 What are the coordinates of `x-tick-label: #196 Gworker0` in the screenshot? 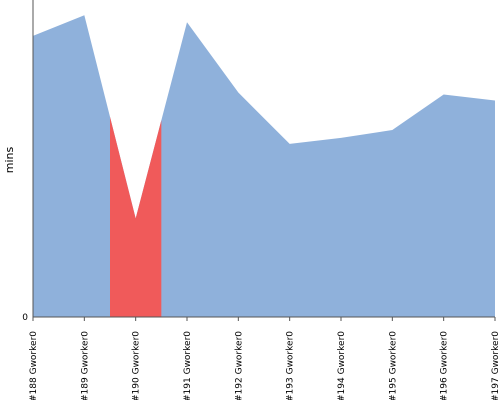 It's located at (445, 365).